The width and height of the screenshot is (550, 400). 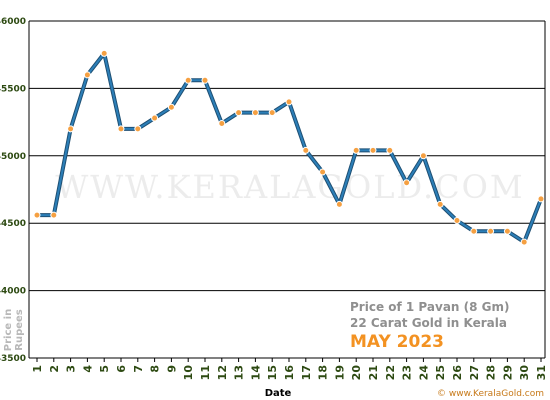 I want to click on x-tick-label: 19, so click(x=339, y=372).